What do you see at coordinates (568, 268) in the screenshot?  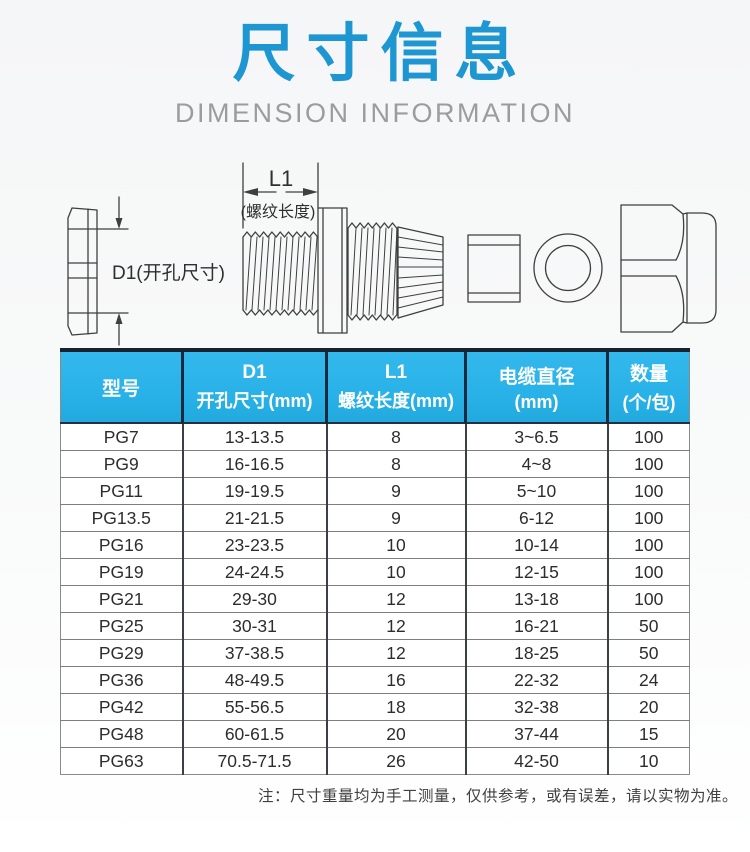 I see `lock-ring` at bounding box center [568, 268].